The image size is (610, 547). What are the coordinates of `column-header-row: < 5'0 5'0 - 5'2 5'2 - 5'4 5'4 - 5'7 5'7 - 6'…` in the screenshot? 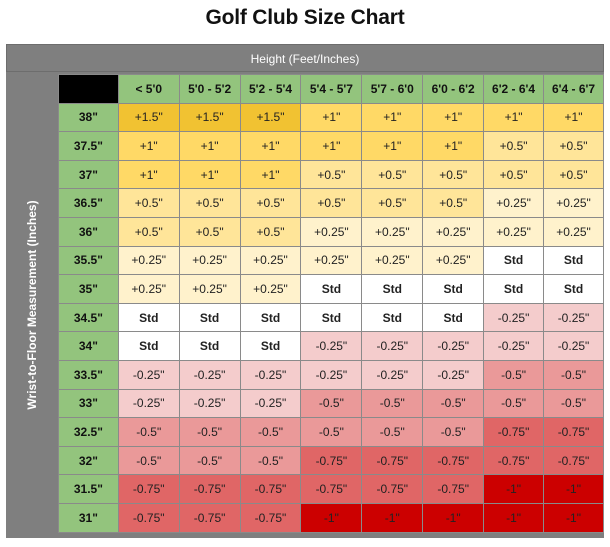 It's located at (331, 89).